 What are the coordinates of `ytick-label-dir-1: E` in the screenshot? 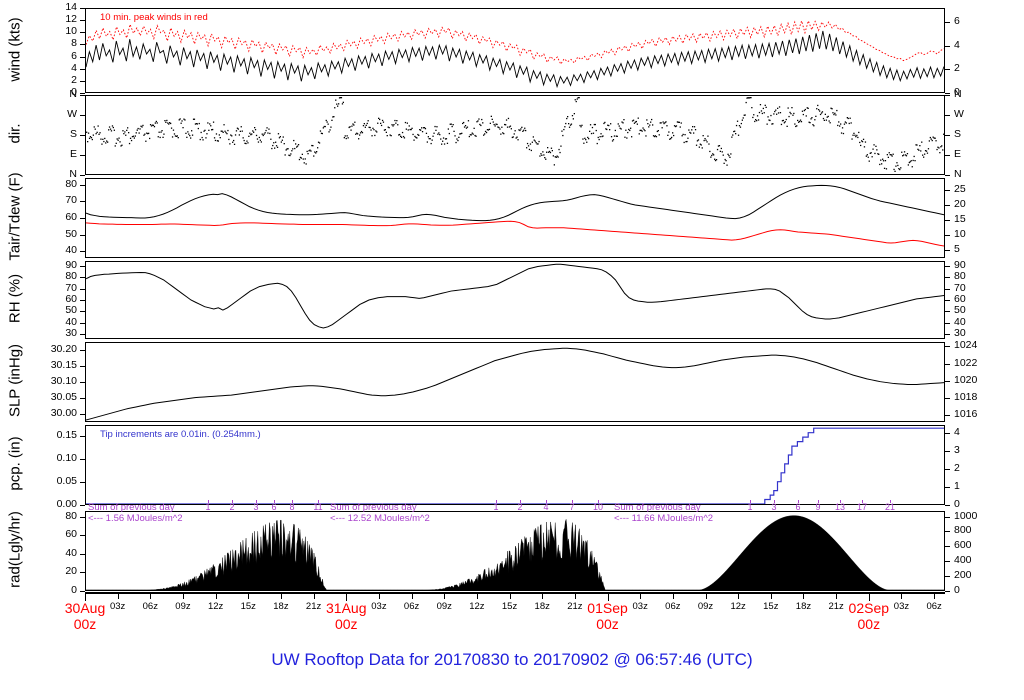 It's located at (73, 154).